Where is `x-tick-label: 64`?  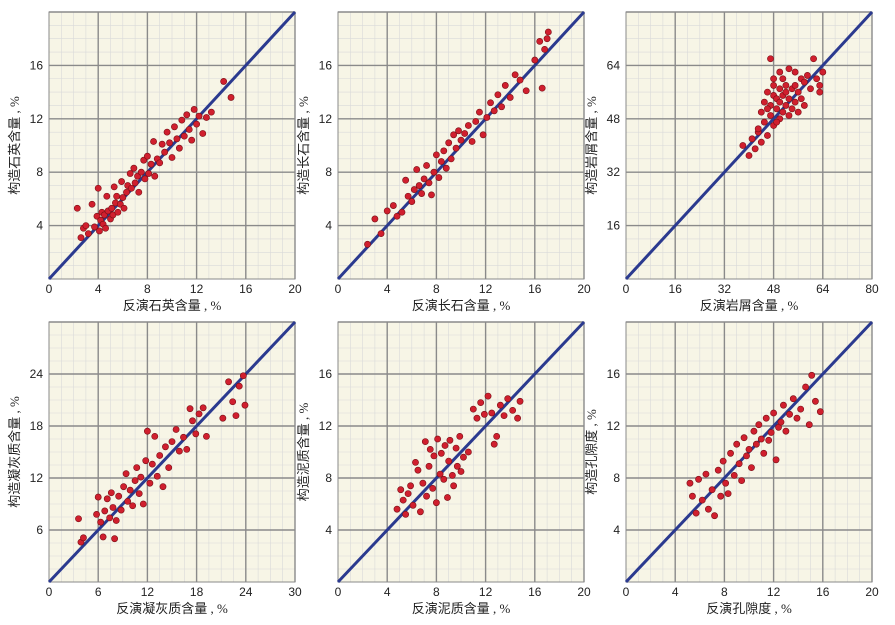 x-tick-label: 64 is located at coordinates (823, 289).